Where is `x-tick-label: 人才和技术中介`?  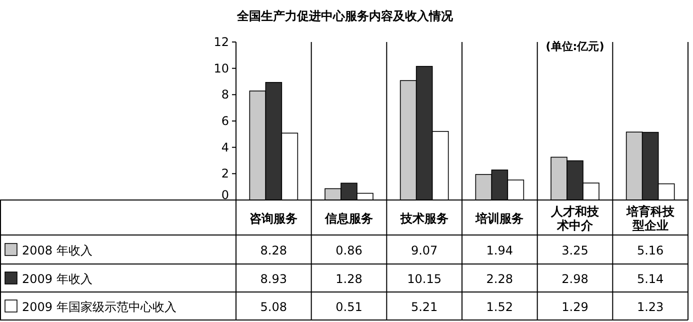 x-tick-label: 人才和技术中介 is located at coordinates (575, 218).